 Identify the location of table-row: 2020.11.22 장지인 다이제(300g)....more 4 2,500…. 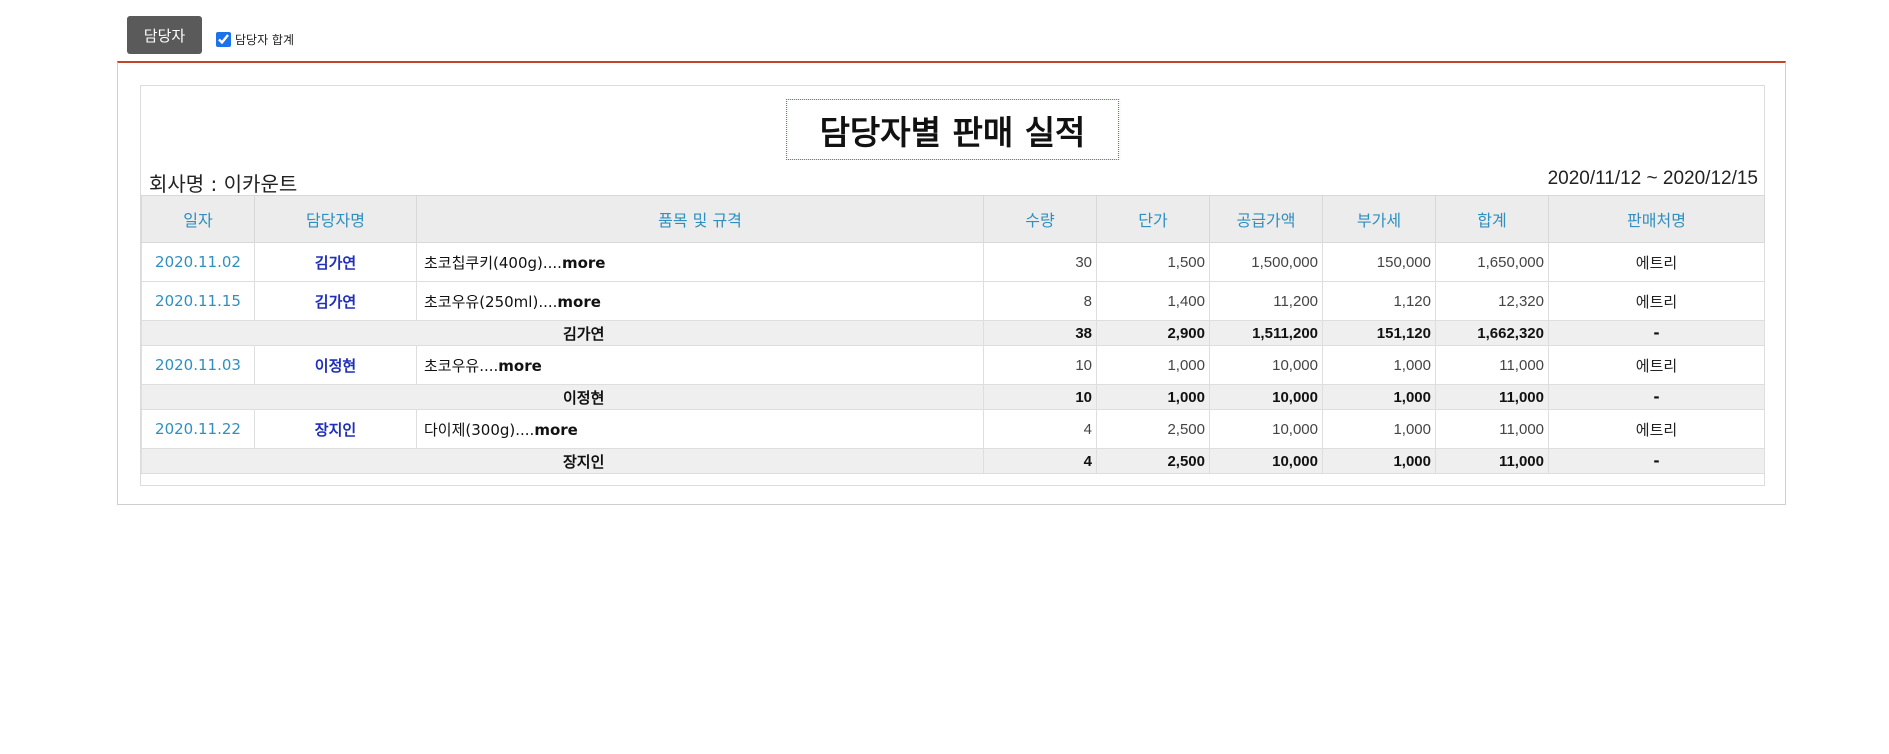
(953, 429).